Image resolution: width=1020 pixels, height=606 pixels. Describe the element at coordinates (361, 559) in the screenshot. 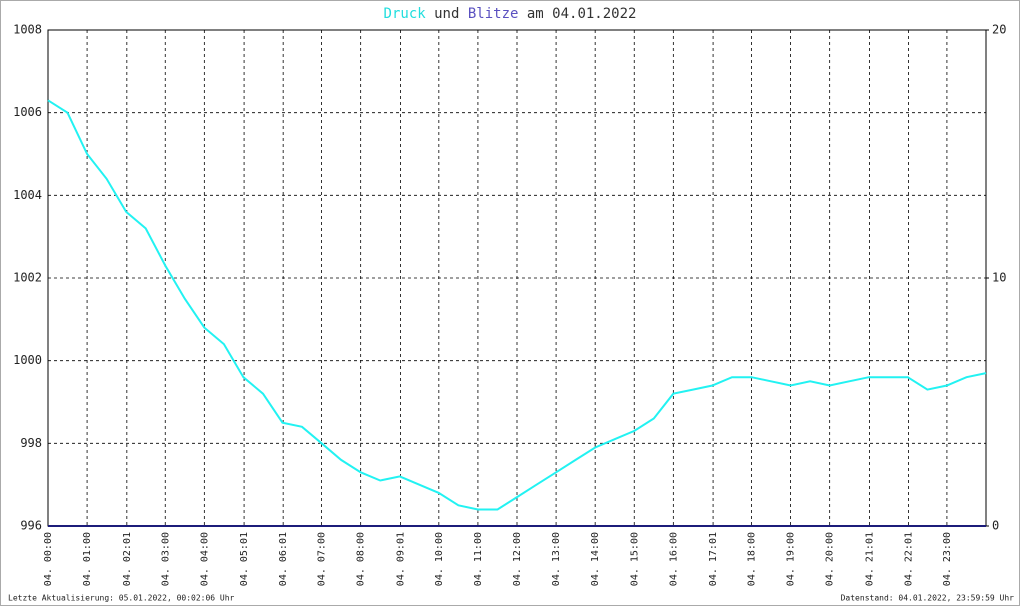

I see `x-tick-label: 04. 08:00` at that location.